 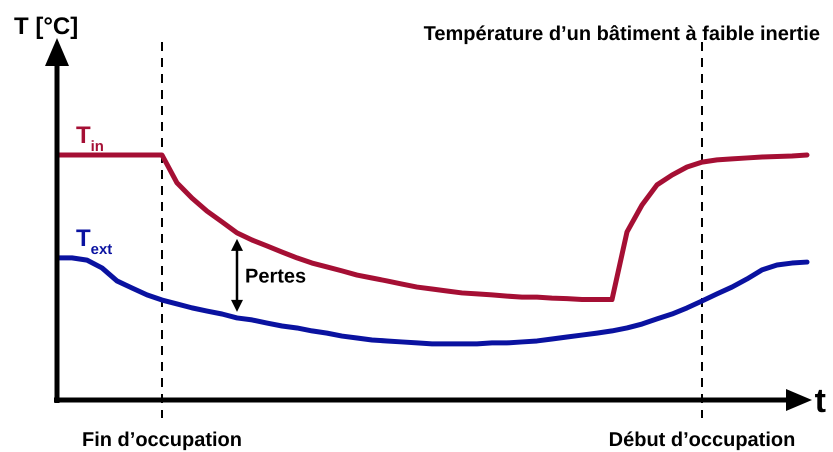 What do you see at coordinates (702, 440) in the screenshot?
I see `x-tick-label: Début d’occupation` at bounding box center [702, 440].